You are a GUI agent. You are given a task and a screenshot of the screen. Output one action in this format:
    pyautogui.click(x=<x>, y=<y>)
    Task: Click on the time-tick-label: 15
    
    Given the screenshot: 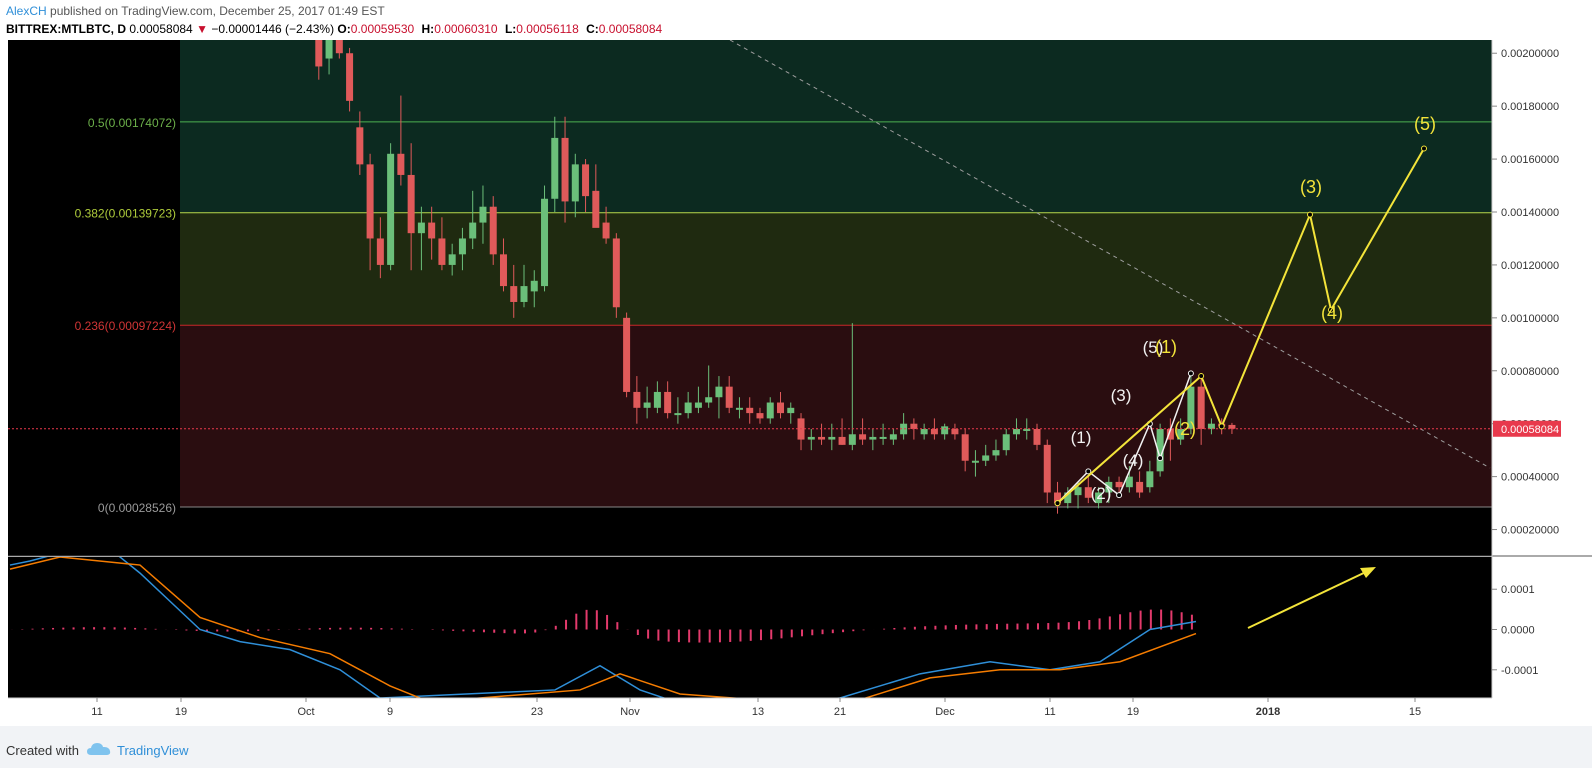 What is the action you would take?
    pyautogui.click(x=1415, y=712)
    